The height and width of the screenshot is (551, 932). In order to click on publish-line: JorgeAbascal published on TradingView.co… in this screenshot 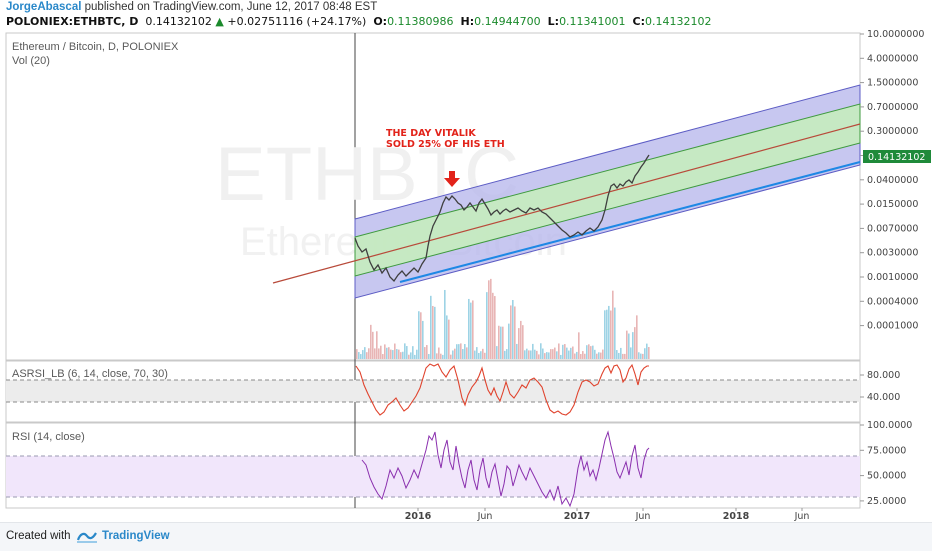, I will do `click(191, 7)`.